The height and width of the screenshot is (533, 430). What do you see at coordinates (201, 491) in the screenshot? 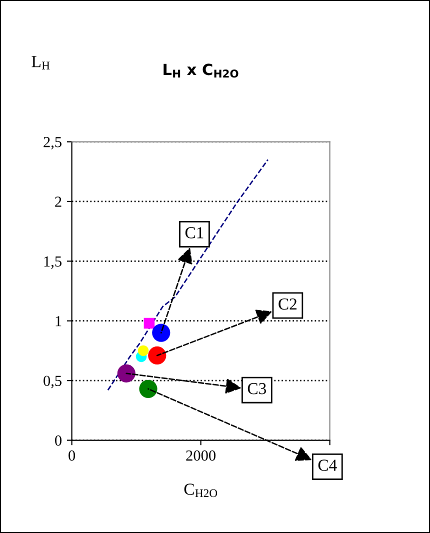
I see `x-axis-title: C$_{H2O}$` at bounding box center [201, 491].